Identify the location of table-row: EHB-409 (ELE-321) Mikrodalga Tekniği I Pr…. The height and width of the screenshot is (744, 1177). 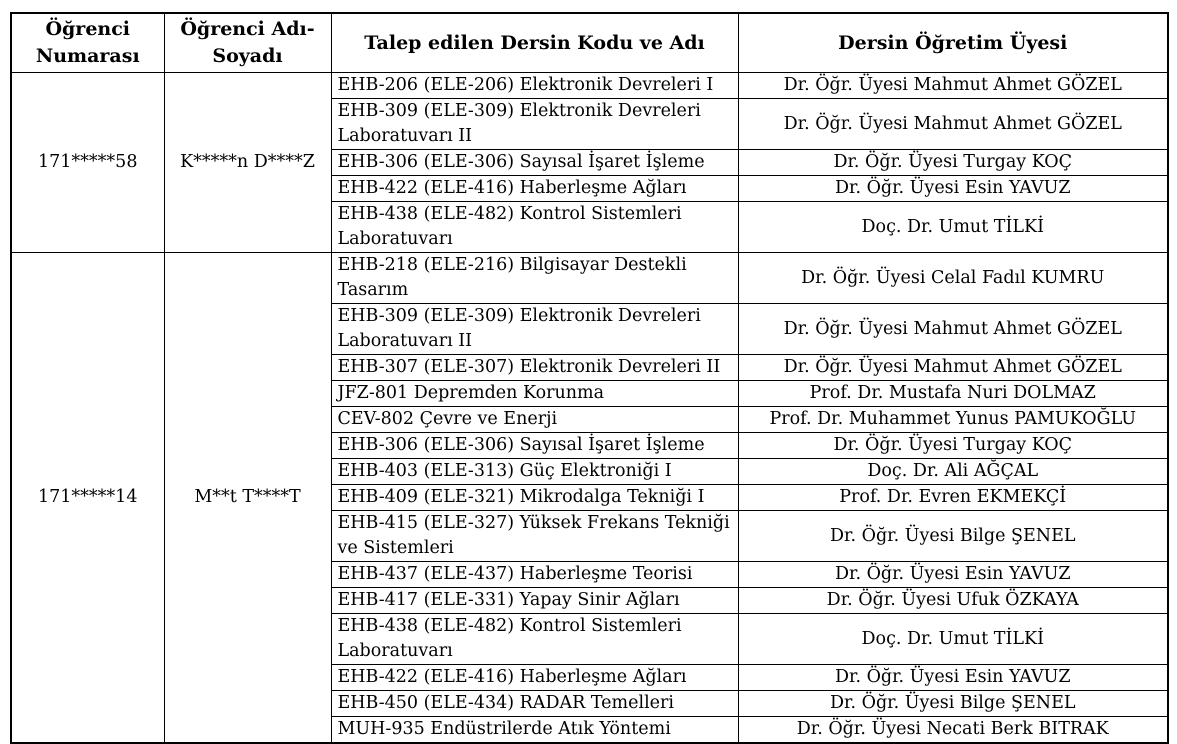
(590, 497).